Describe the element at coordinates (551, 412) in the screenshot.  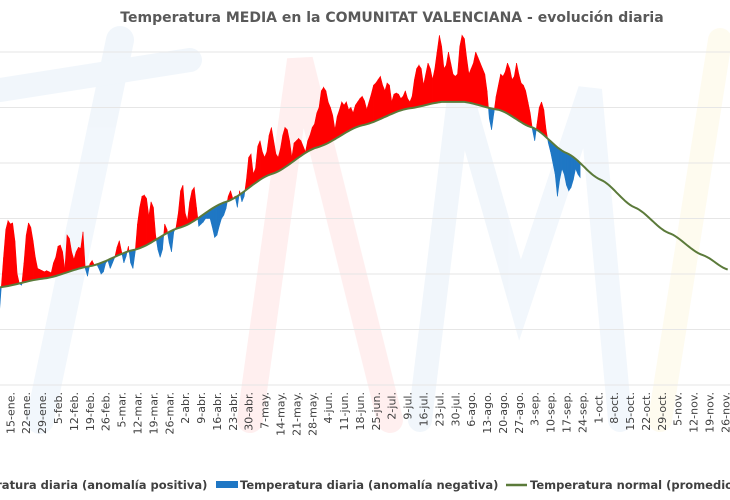
I see `x-tick-label: 10-sep.` at that location.